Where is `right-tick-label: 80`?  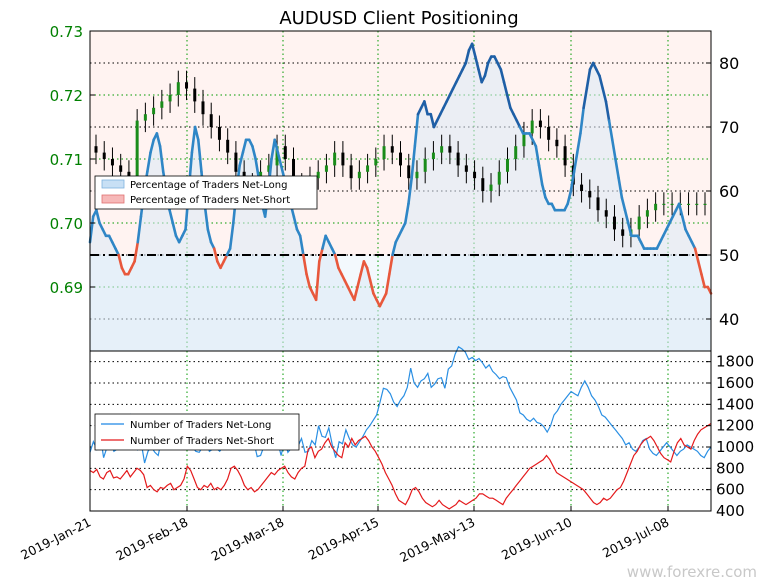
right-tick-label: 80 is located at coordinates (729, 63).